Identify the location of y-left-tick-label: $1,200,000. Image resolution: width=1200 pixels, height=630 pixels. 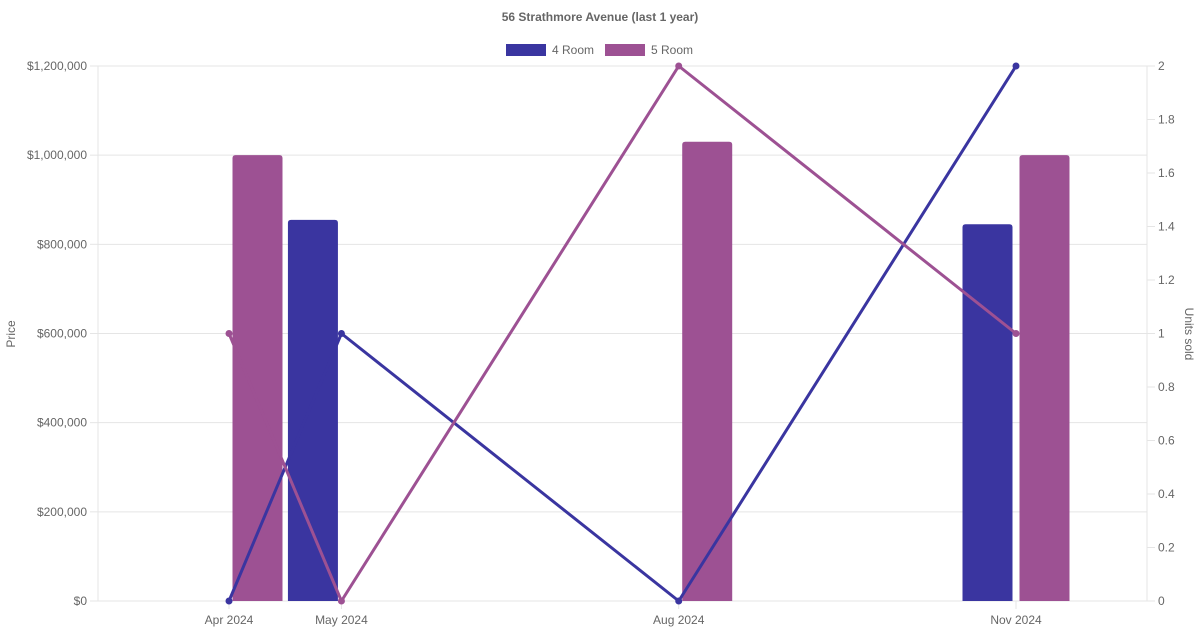
(57, 66).